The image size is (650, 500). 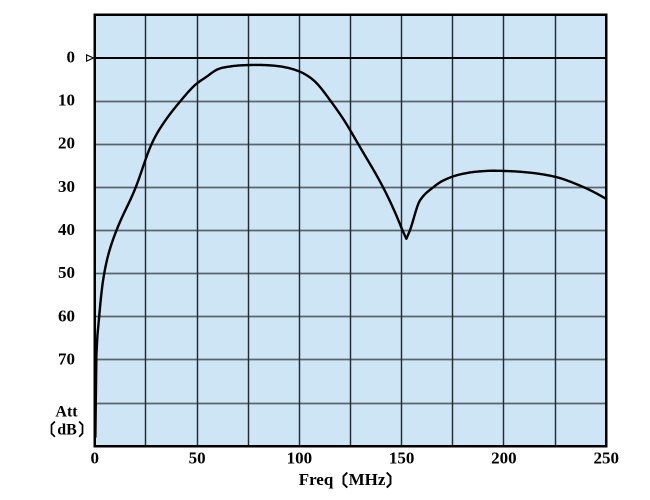 What do you see at coordinates (67, 430) in the screenshot?
I see `svg-text: dB` at bounding box center [67, 430].